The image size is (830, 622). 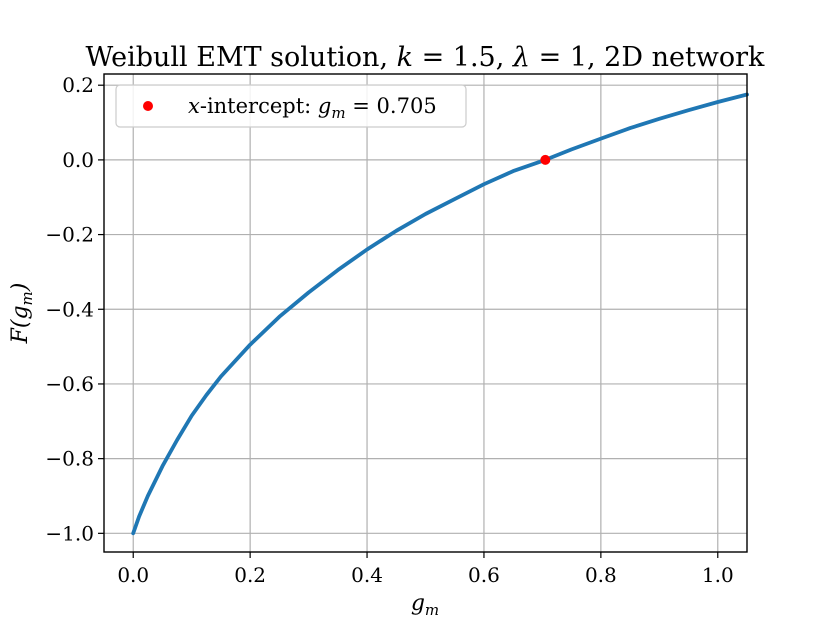 I want to click on x-tick-label: 1.0, so click(x=718, y=575).